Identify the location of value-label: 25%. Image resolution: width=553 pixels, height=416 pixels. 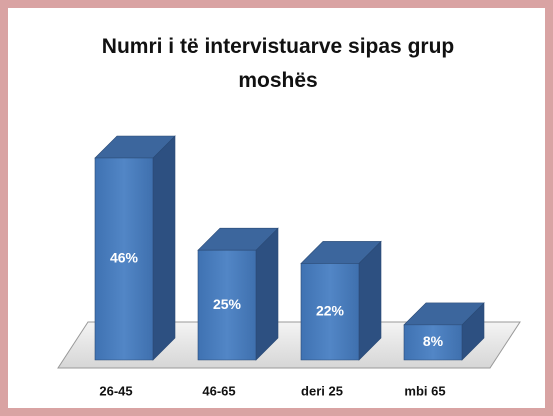
(227, 304).